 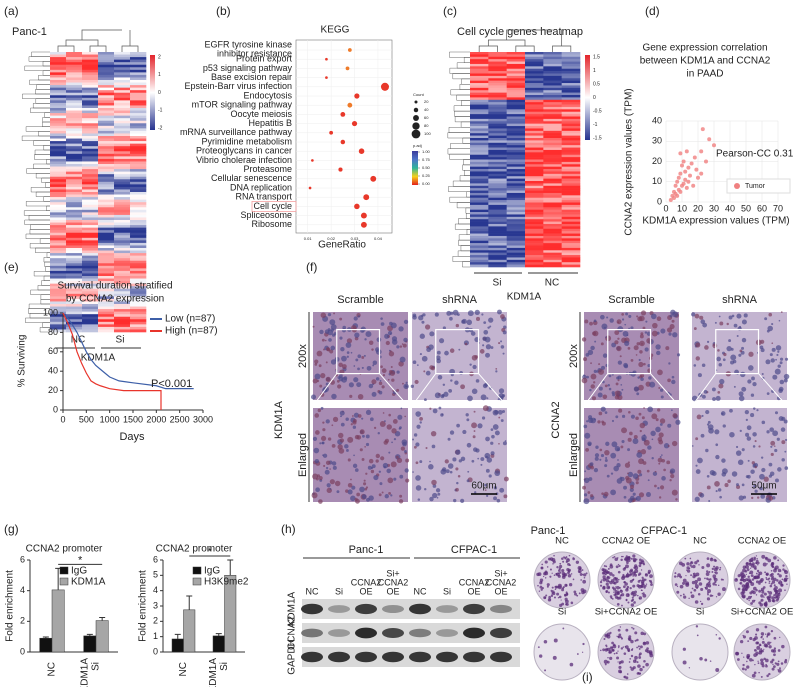 What do you see at coordinates (574, 455) in the screenshot?
I see `row-label: Enlarged` at bounding box center [574, 455].